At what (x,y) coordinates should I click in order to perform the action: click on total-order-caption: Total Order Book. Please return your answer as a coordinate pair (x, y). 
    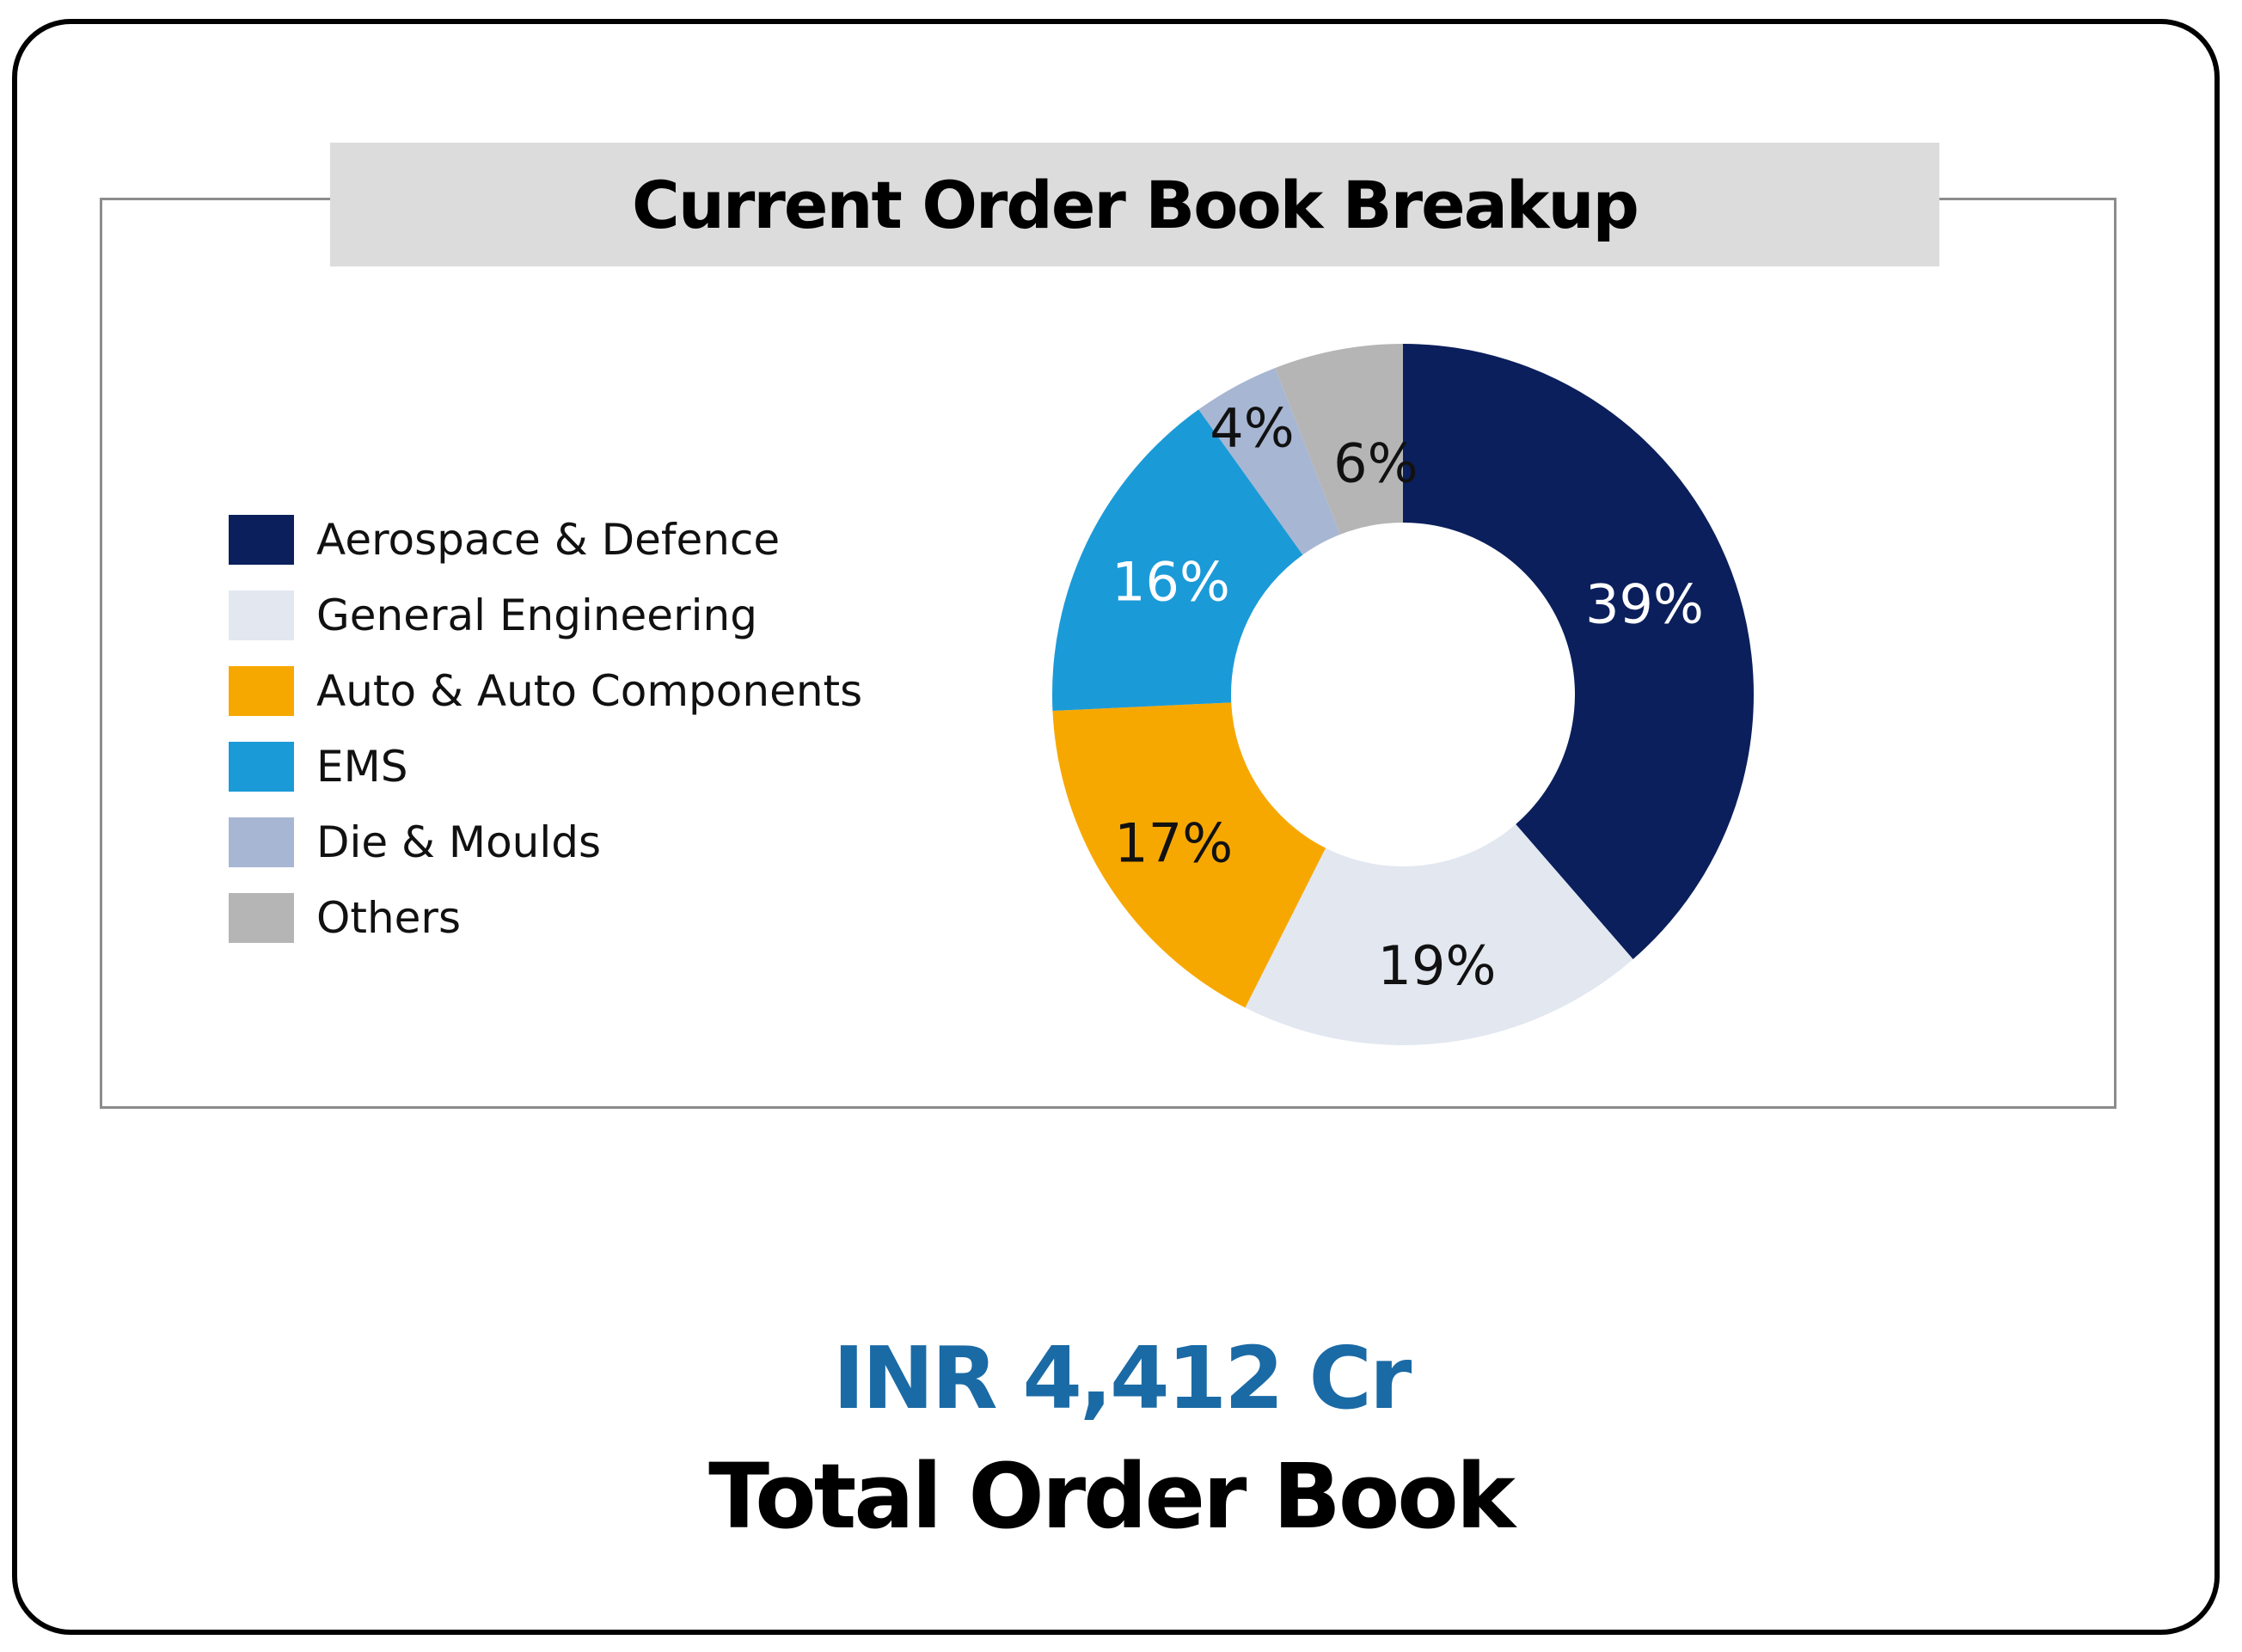
    Looking at the image, I should click on (1112, 1496).